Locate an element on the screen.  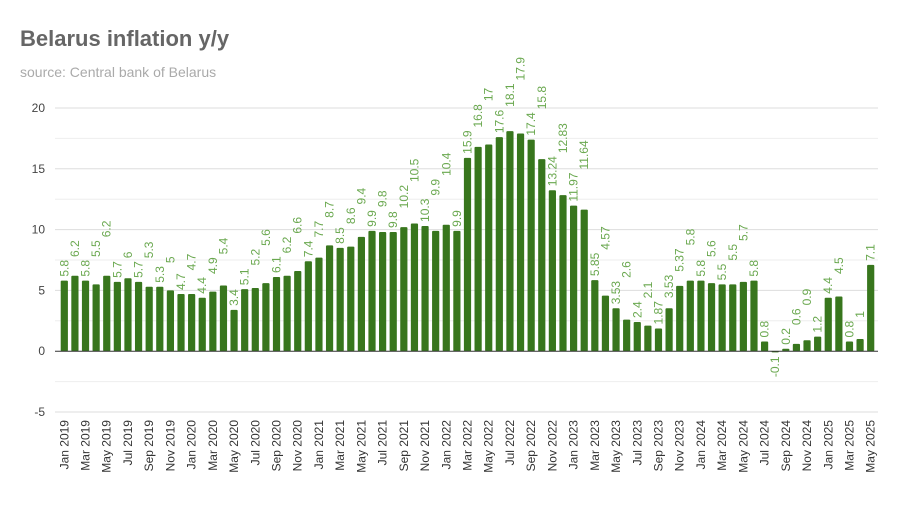
data-label: 4.4 is located at coordinates (202, 285).